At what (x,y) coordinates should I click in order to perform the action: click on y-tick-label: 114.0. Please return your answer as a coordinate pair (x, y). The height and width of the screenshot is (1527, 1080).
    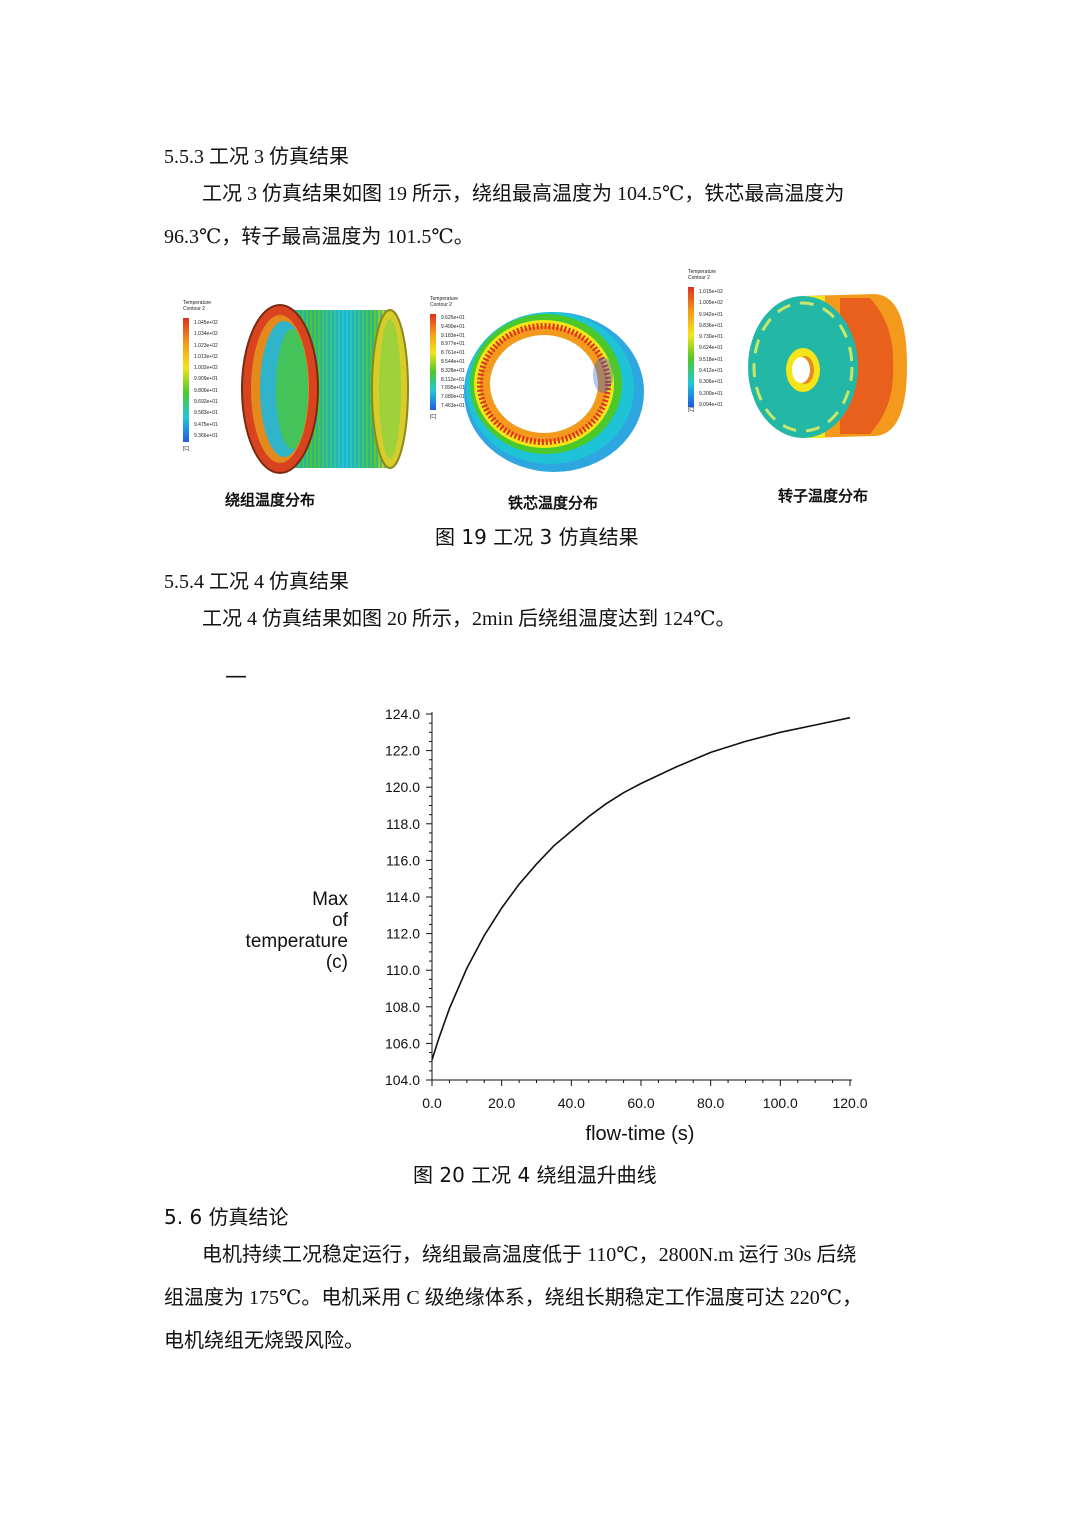
    Looking at the image, I should click on (403, 897).